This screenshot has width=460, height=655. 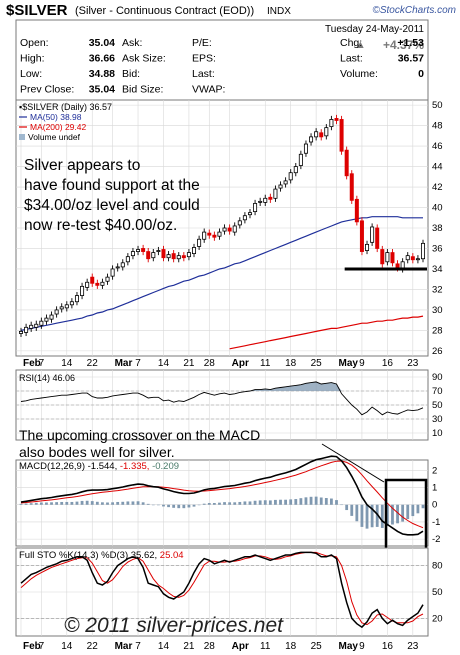 I want to click on macd-panel-frame, so click(x=222, y=503).